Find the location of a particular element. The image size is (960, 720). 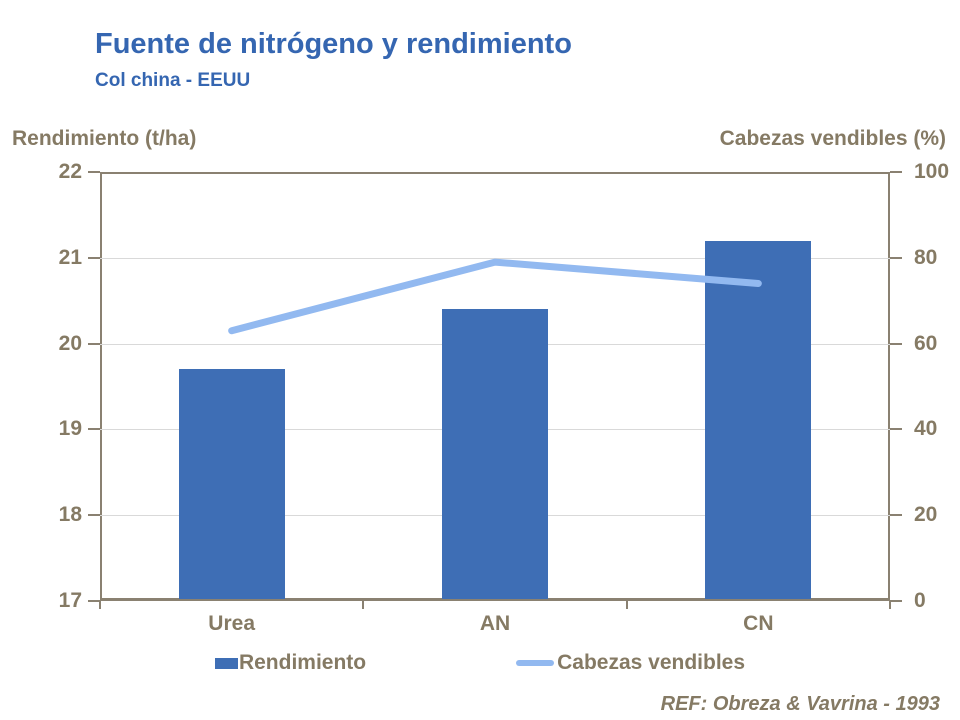

y-axis-tick-label-right: 80 is located at coordinates (926, 257).